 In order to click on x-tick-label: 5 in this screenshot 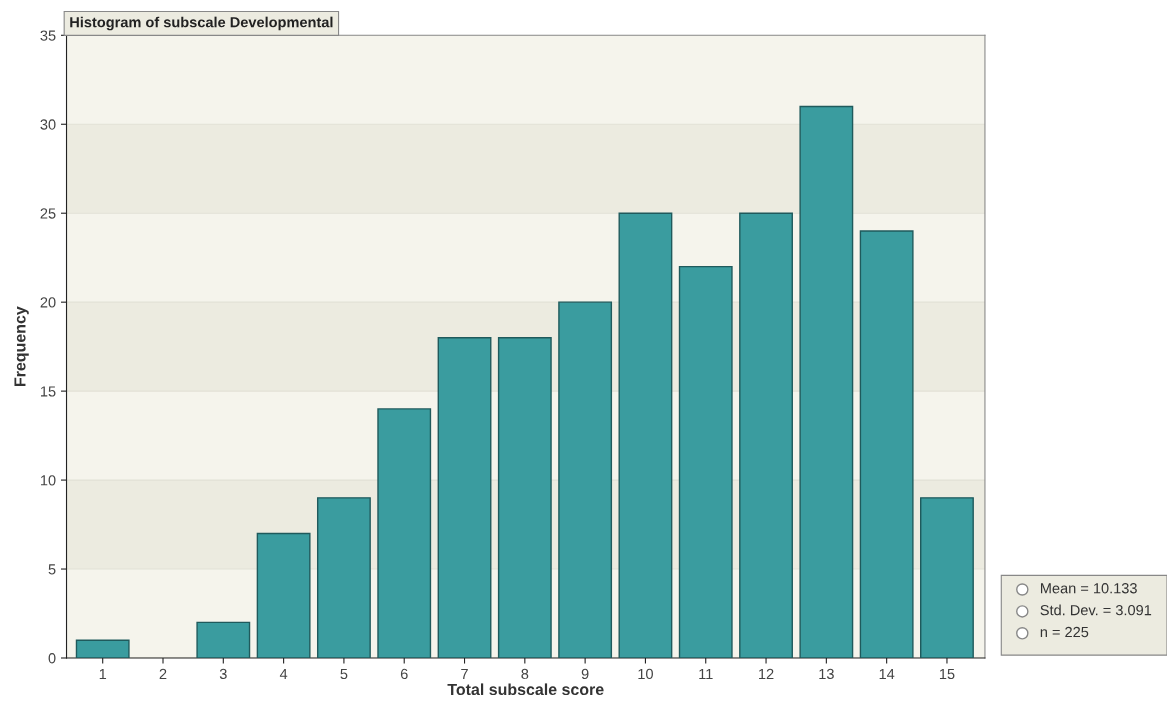, I will do `click(344, 674)`.